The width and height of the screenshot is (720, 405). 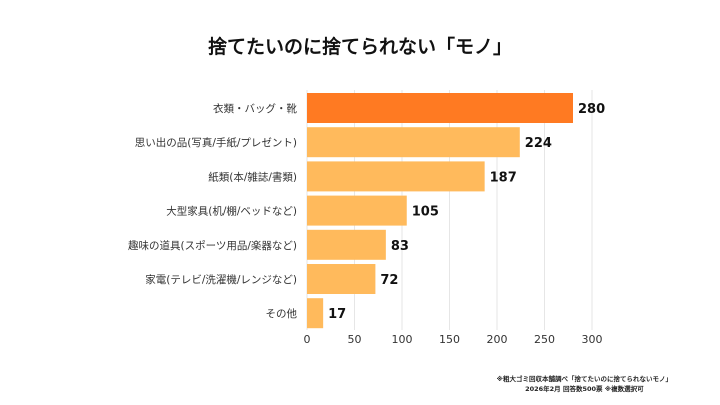 What do you see at coordinates (307, 339) in the screenshot?
I see `x-tick-label: 0` at bounding box center [307, 339].